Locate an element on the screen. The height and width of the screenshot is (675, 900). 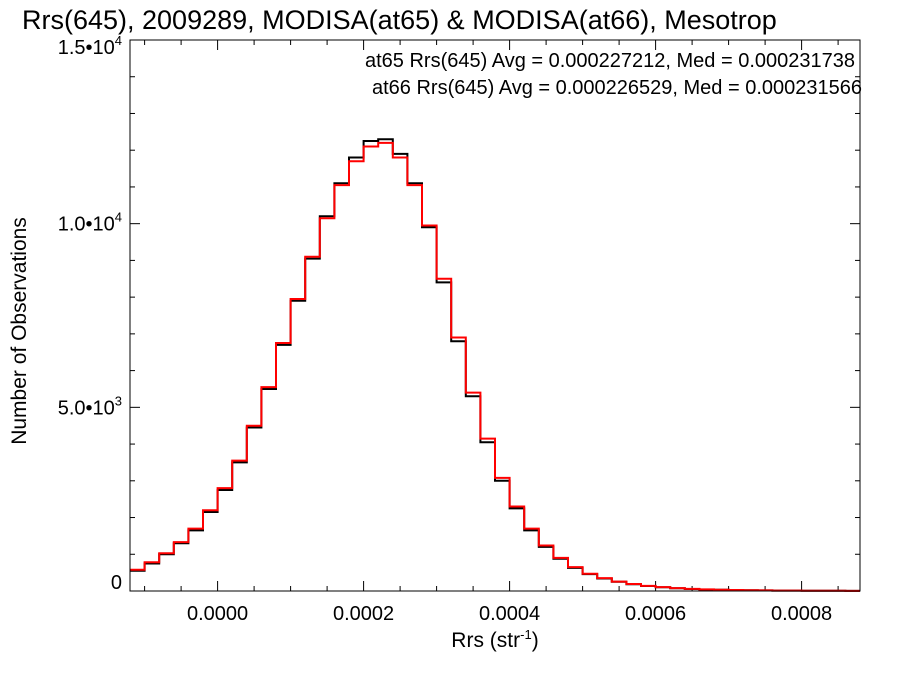
y-tick-label: 0 is located at coordinates (116, 583).